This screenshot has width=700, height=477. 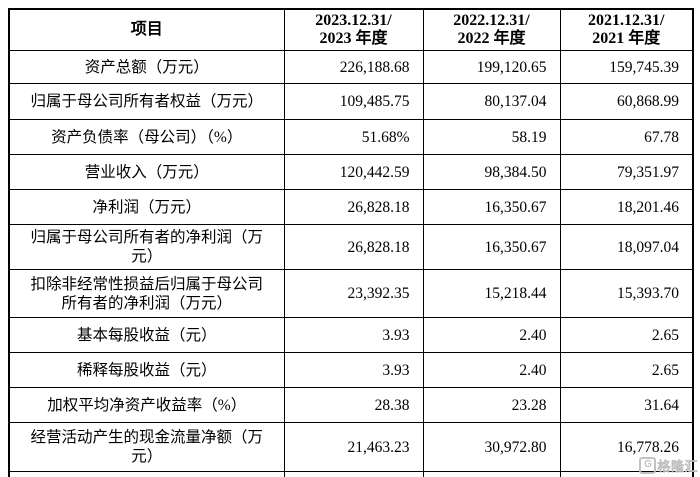 I want to click on value-2021: 18,097.04, so click(x=626, y=247).